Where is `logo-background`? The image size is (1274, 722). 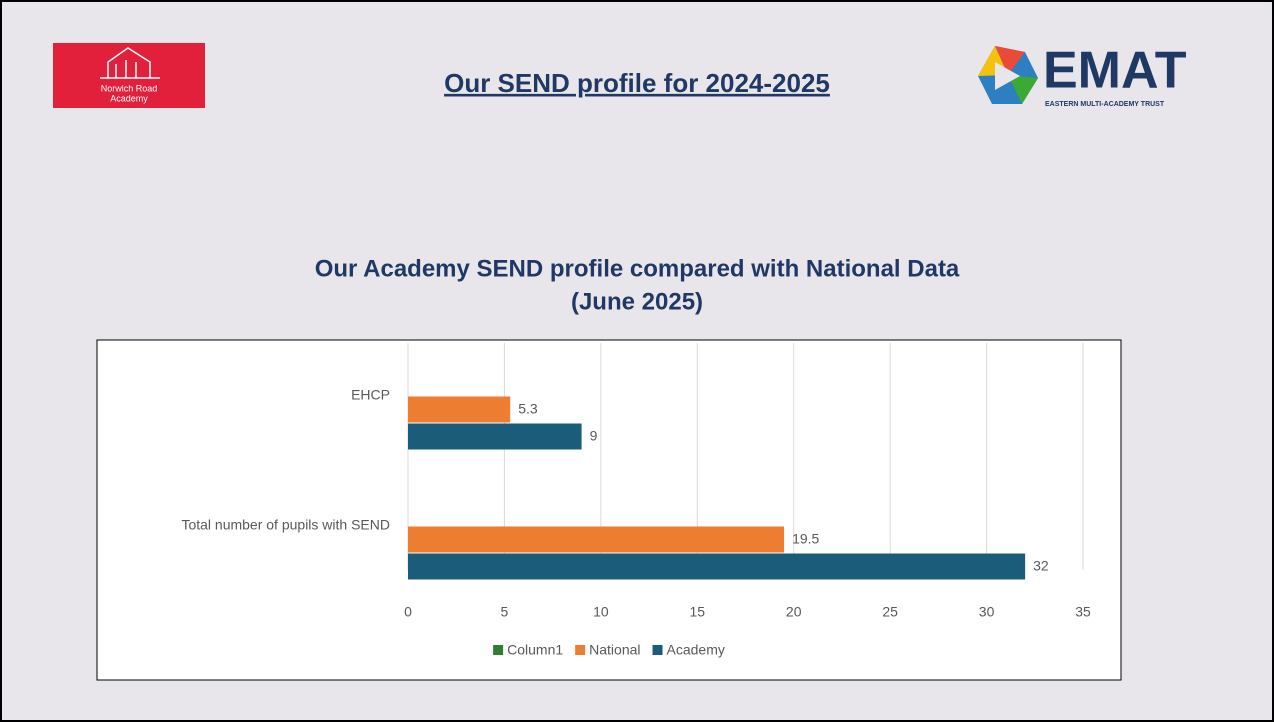 logo-background is located at coordinates (129, 75).